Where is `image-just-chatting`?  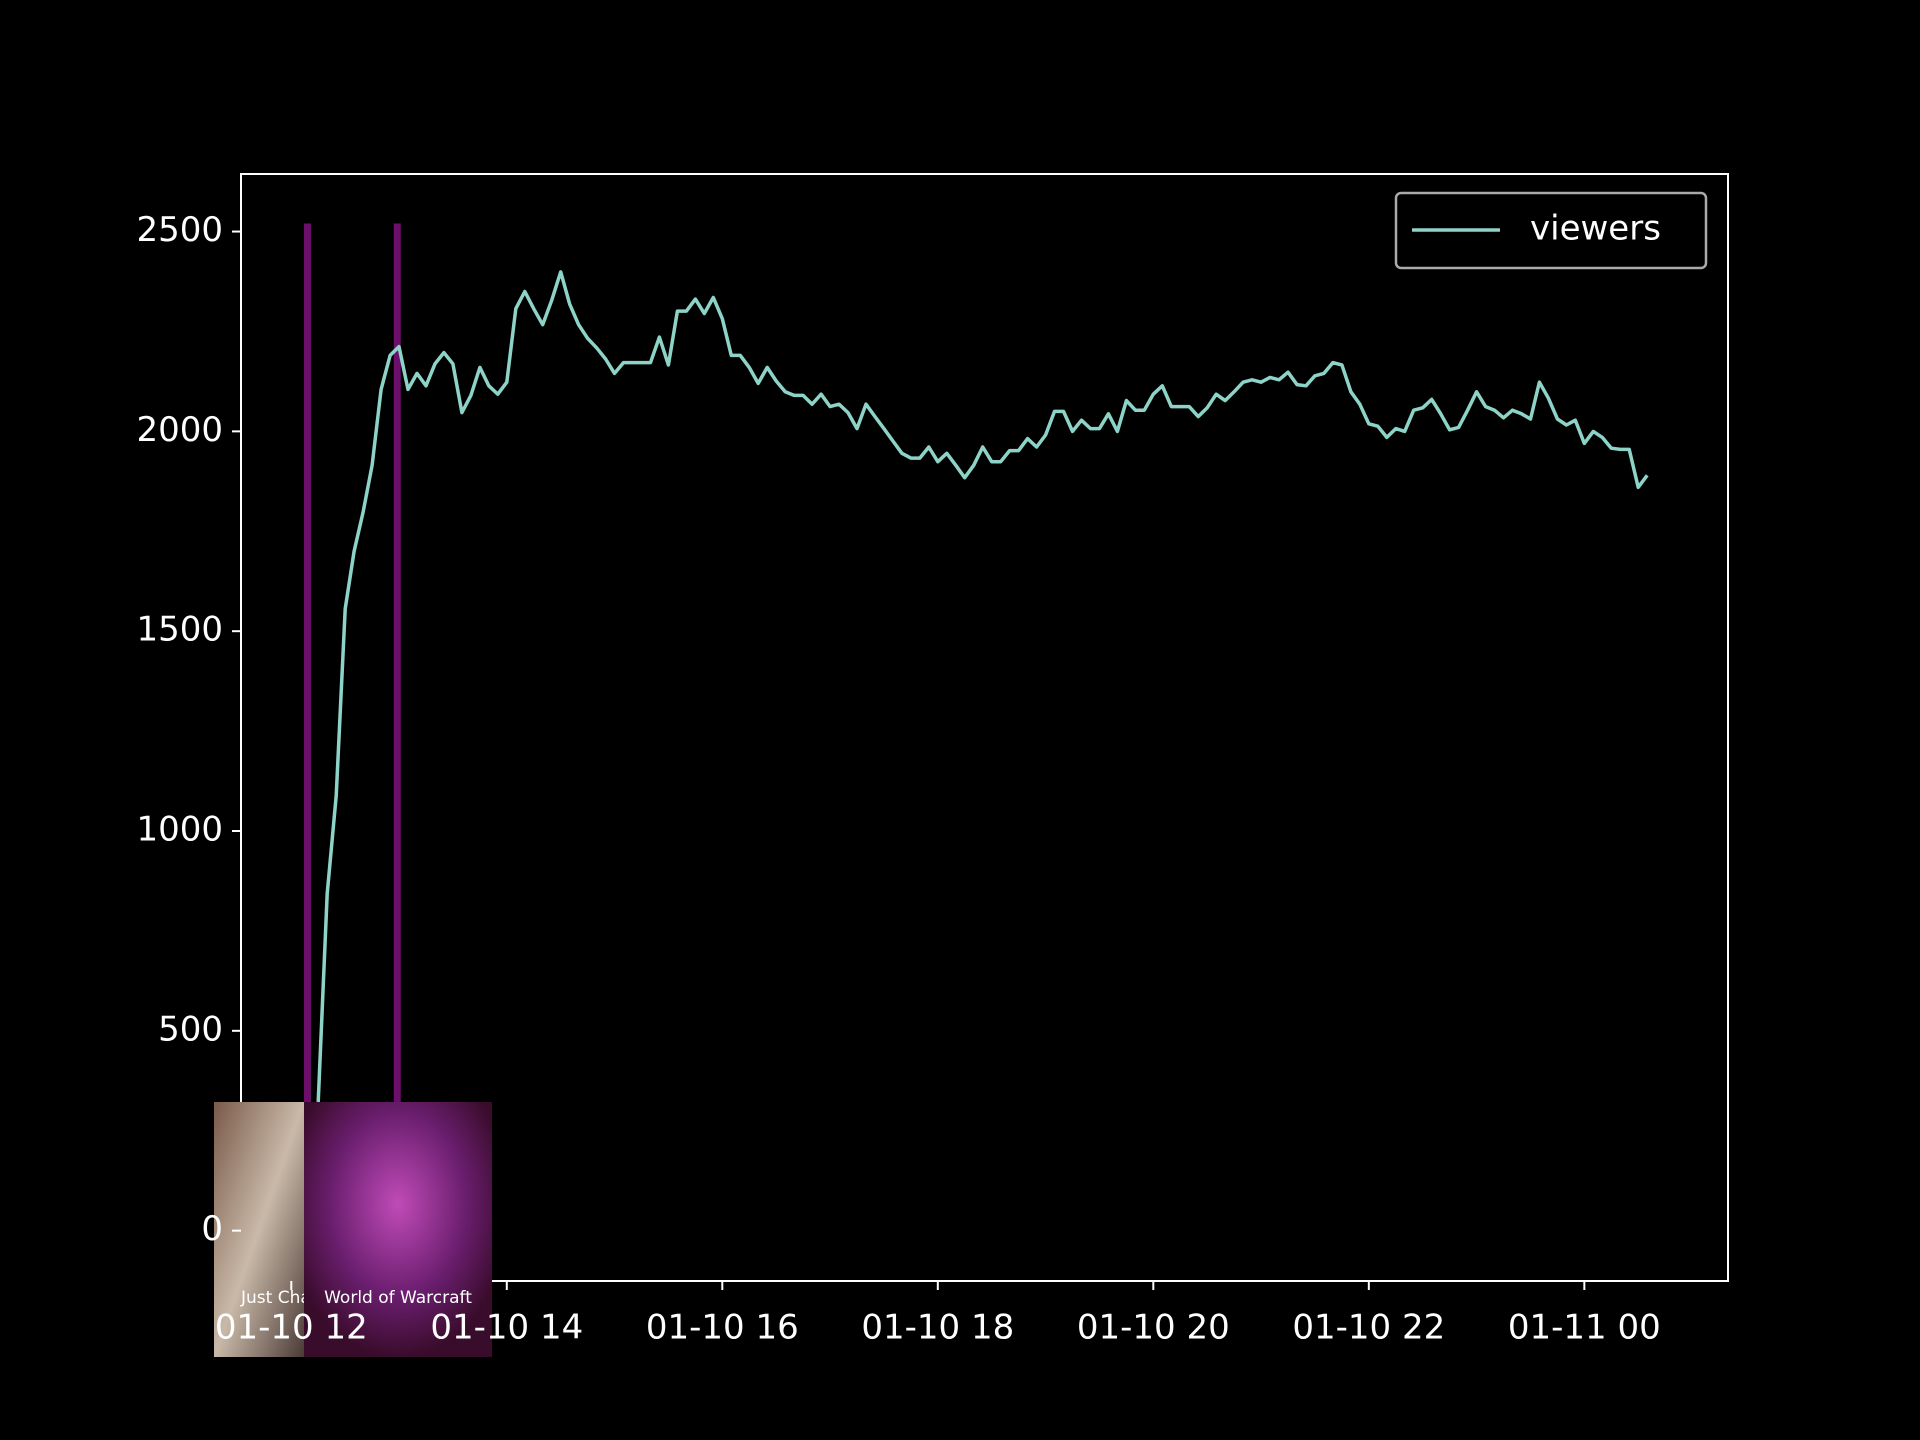
image-just-chatting is located at coordinates (259, 1229).